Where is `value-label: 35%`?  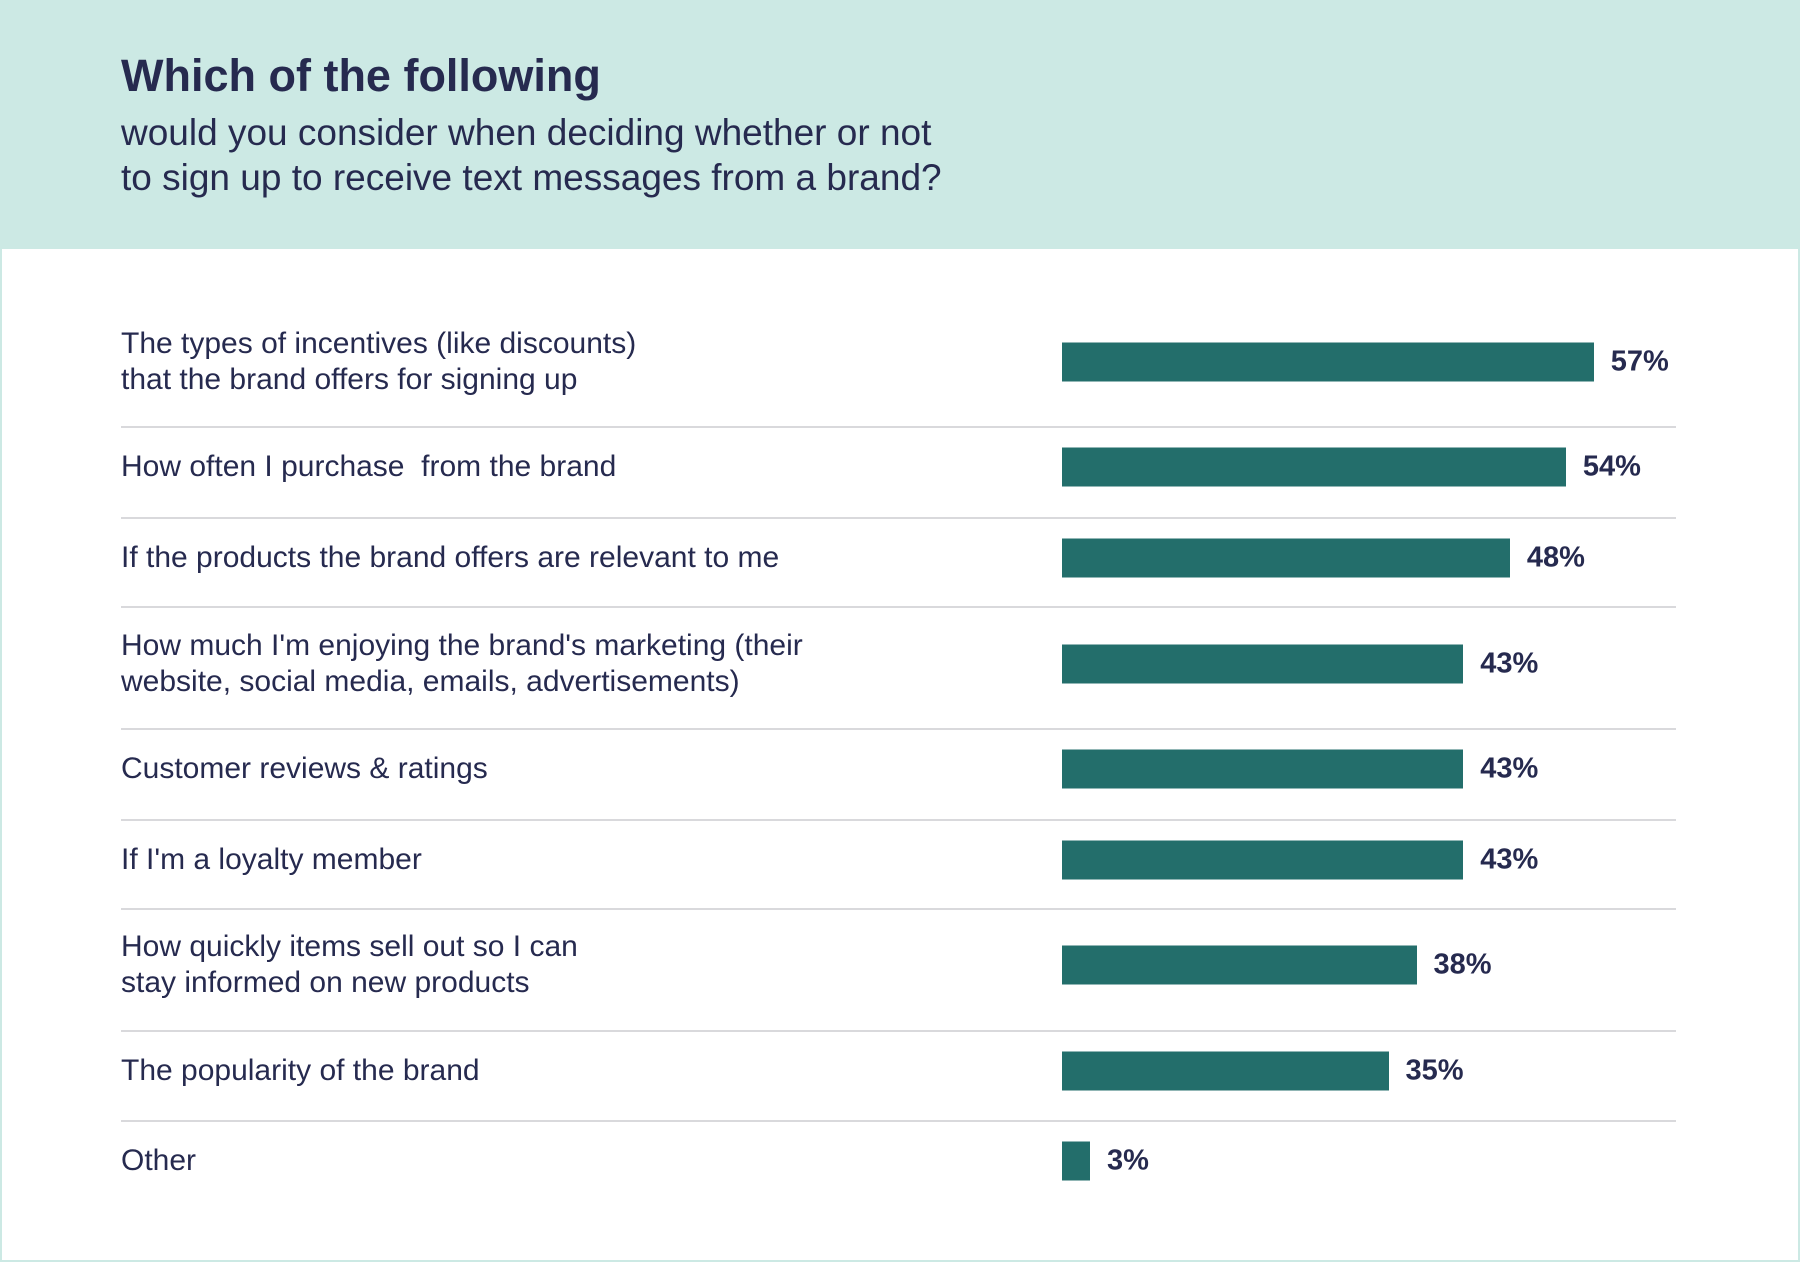
value-label: 35% is located at coordinates (1434, 1070).